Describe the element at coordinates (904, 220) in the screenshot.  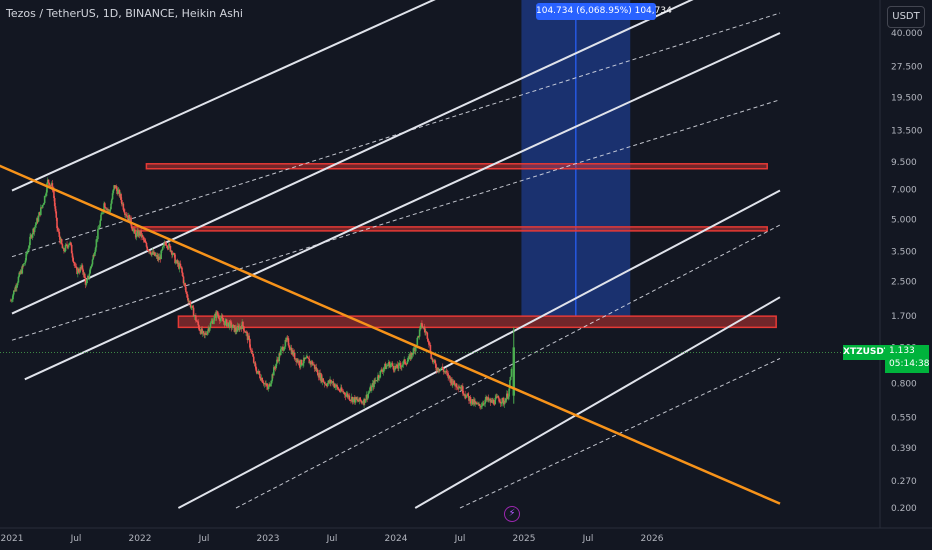
I see `y-tick-label: 5.000` at that location.